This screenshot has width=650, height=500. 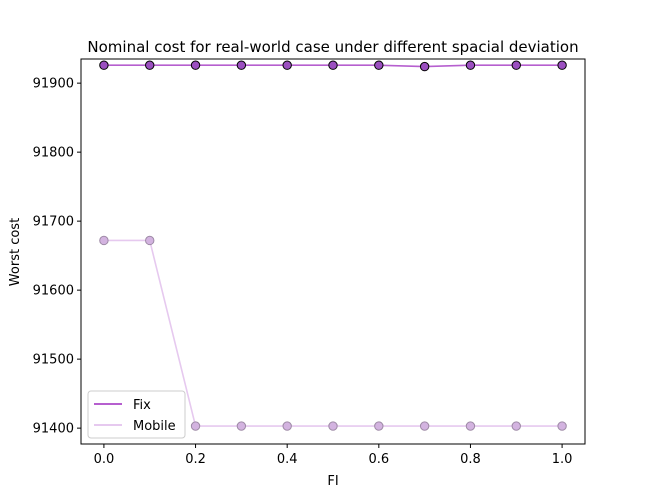 I want to click on y-tick-label: 91800, so click(x=53, y=153).